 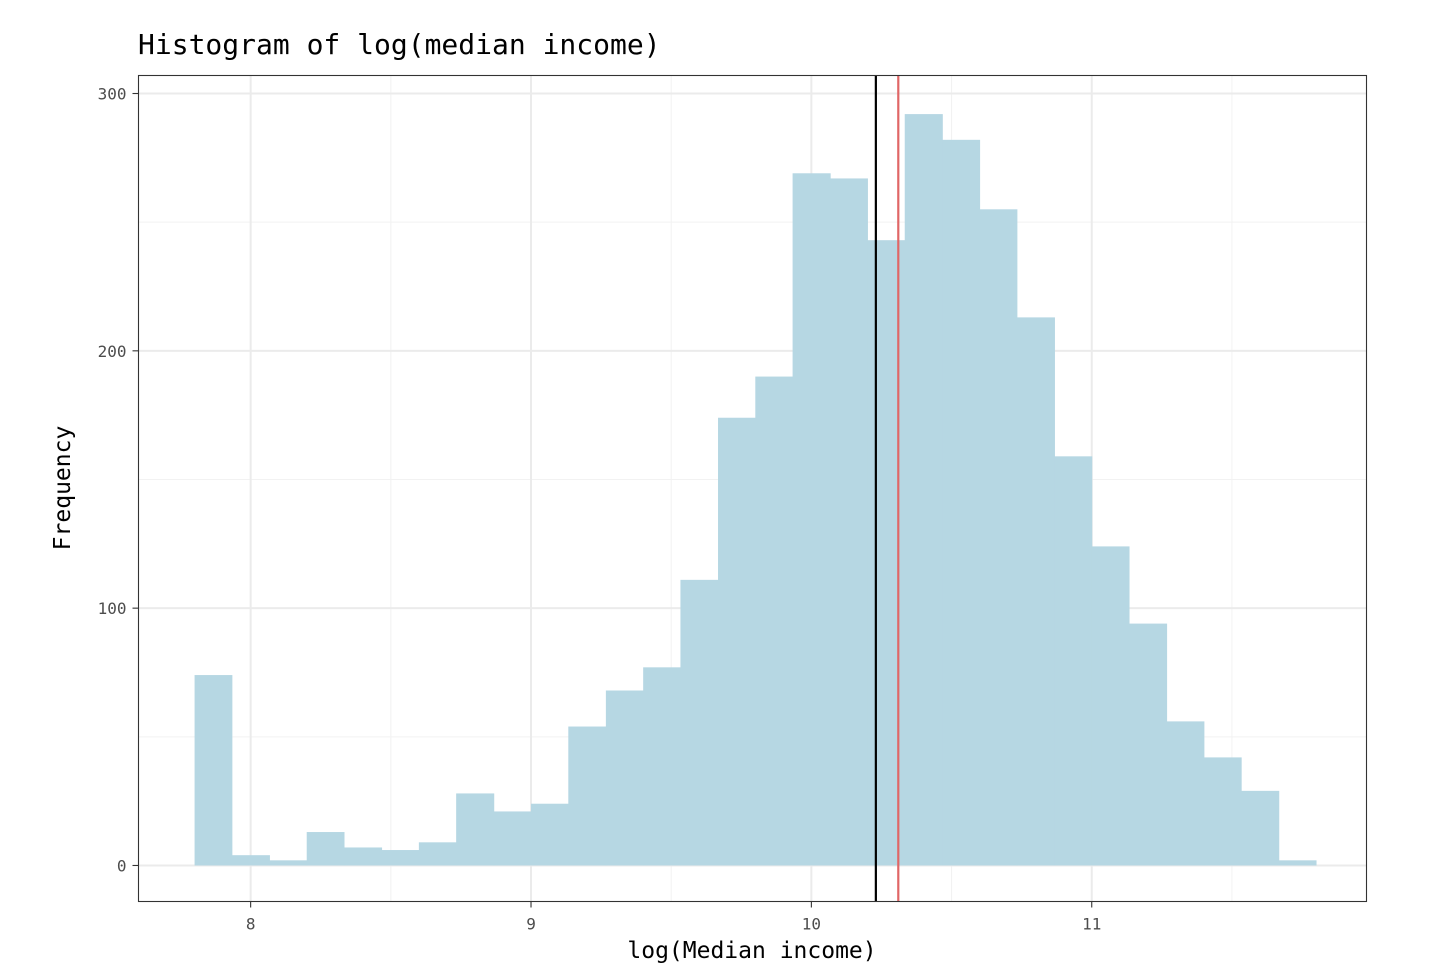 I want to click on x-tick-label: 10, so click(x=811, y=924).